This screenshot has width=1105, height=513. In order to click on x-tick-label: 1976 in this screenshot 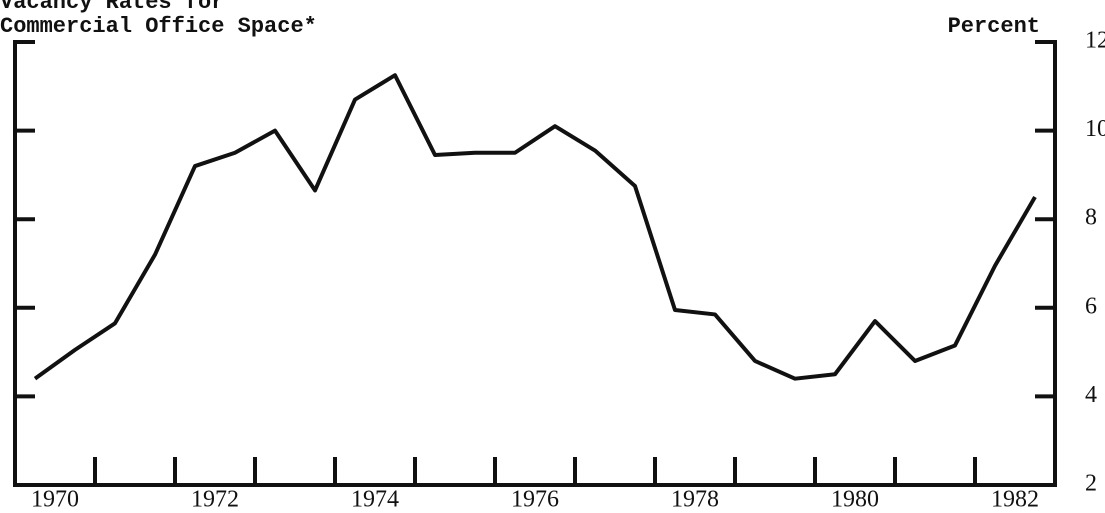, I will do `click(535, 500)`.